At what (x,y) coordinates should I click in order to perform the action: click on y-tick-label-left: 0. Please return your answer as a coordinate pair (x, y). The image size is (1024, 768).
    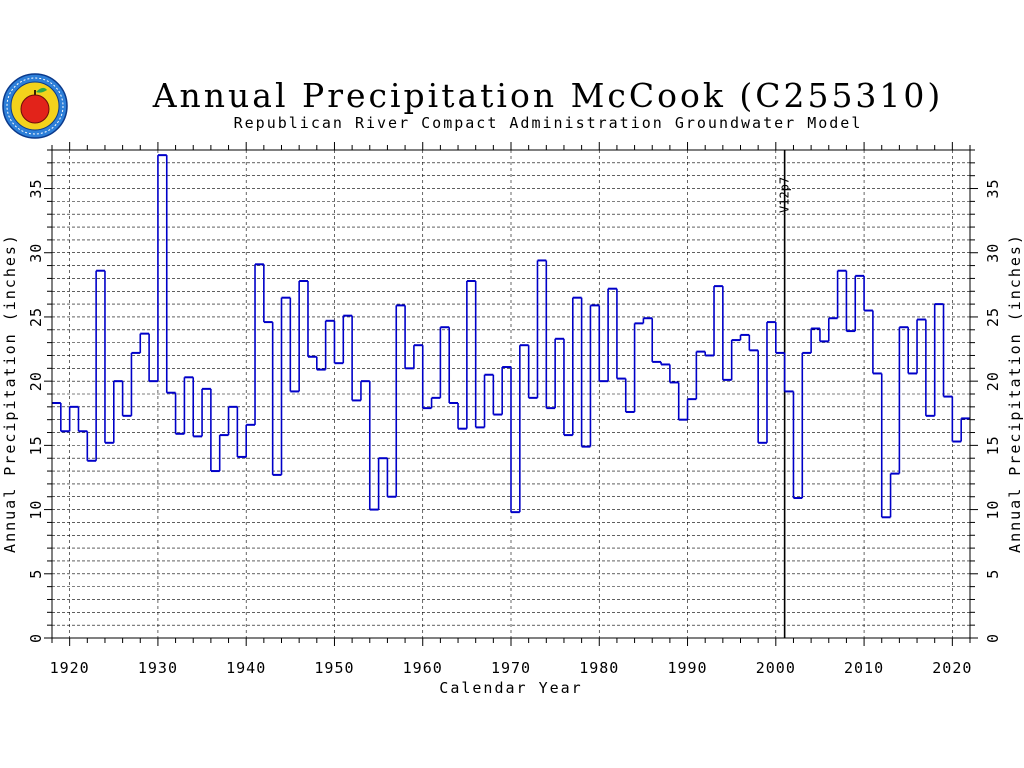
    Looking at the image, I should click on (36, 638).